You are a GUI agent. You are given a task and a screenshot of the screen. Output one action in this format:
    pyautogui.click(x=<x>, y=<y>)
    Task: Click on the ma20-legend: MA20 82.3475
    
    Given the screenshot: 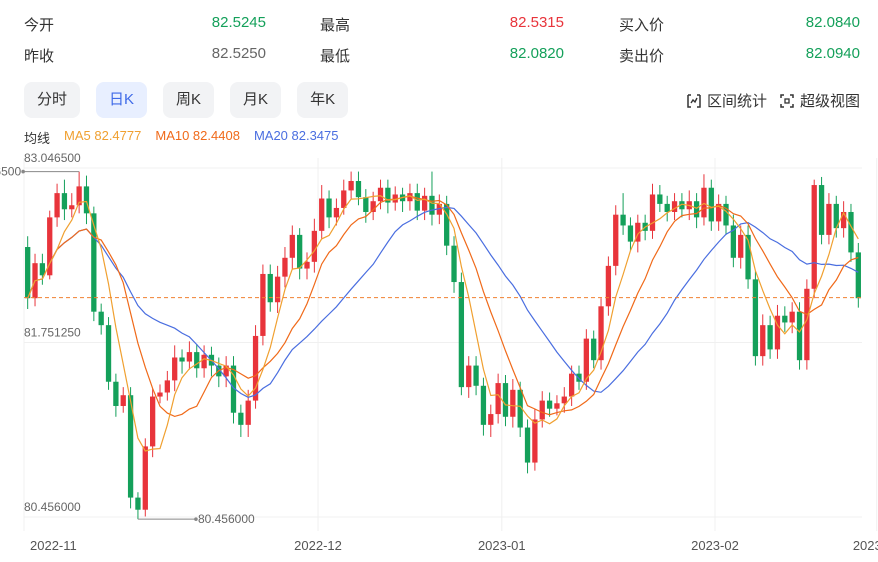 What is the action you would take?
    pyautogui.click(x=296, y=135)
    